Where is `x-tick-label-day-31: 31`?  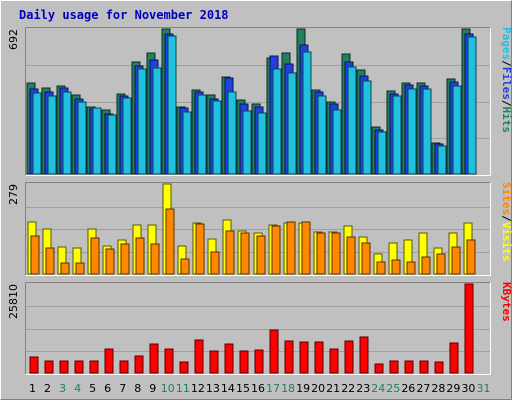 x-tick-label-day-31: 31 is located at coordinates (483, 388).